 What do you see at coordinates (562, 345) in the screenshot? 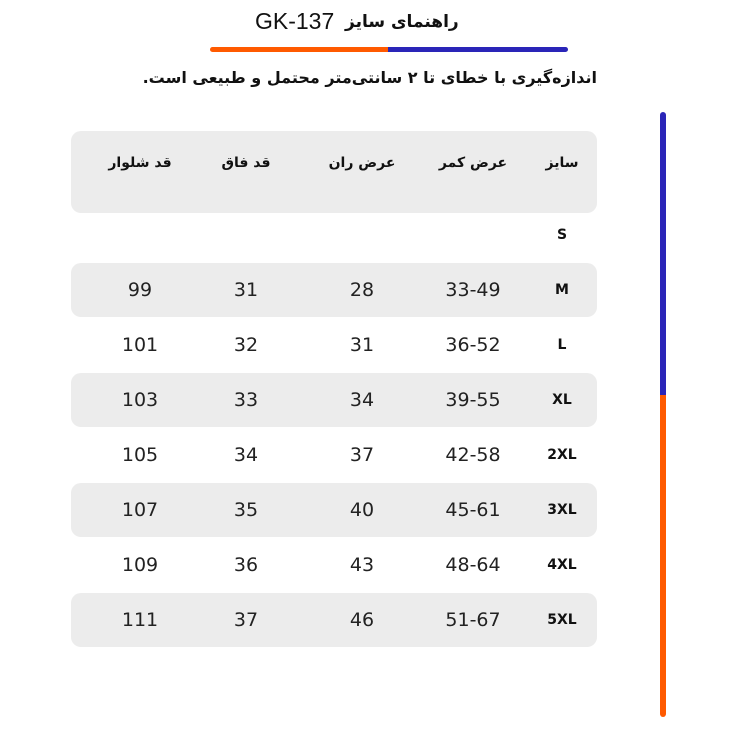
I see `cell-size: L` at bounding box center [562, 345].